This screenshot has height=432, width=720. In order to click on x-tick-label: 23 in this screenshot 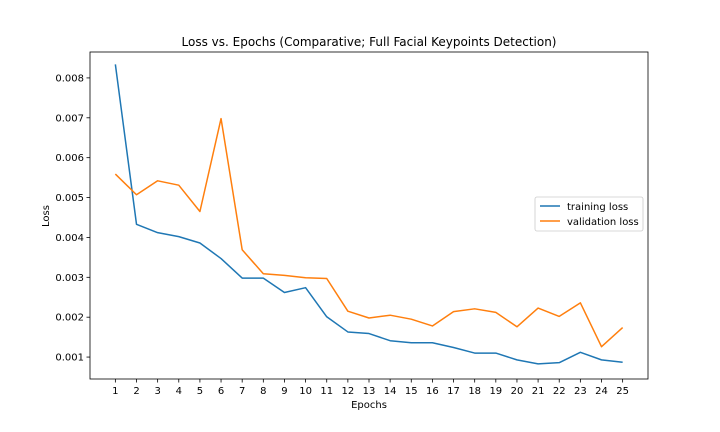, I will do `click(580, 391)`.